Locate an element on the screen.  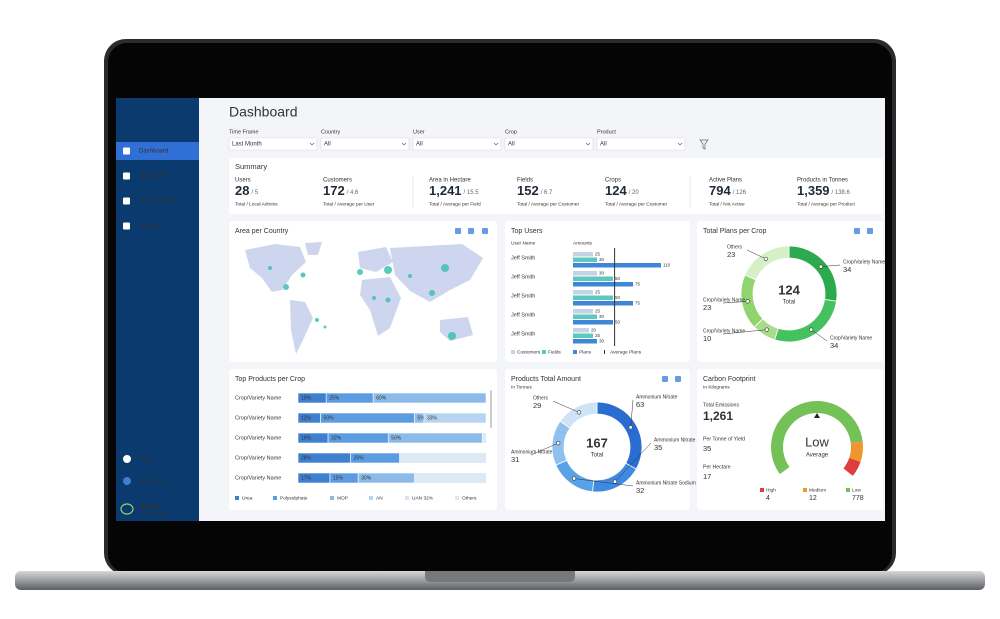
segment-label: 33% is located at coordinates (432, 418).